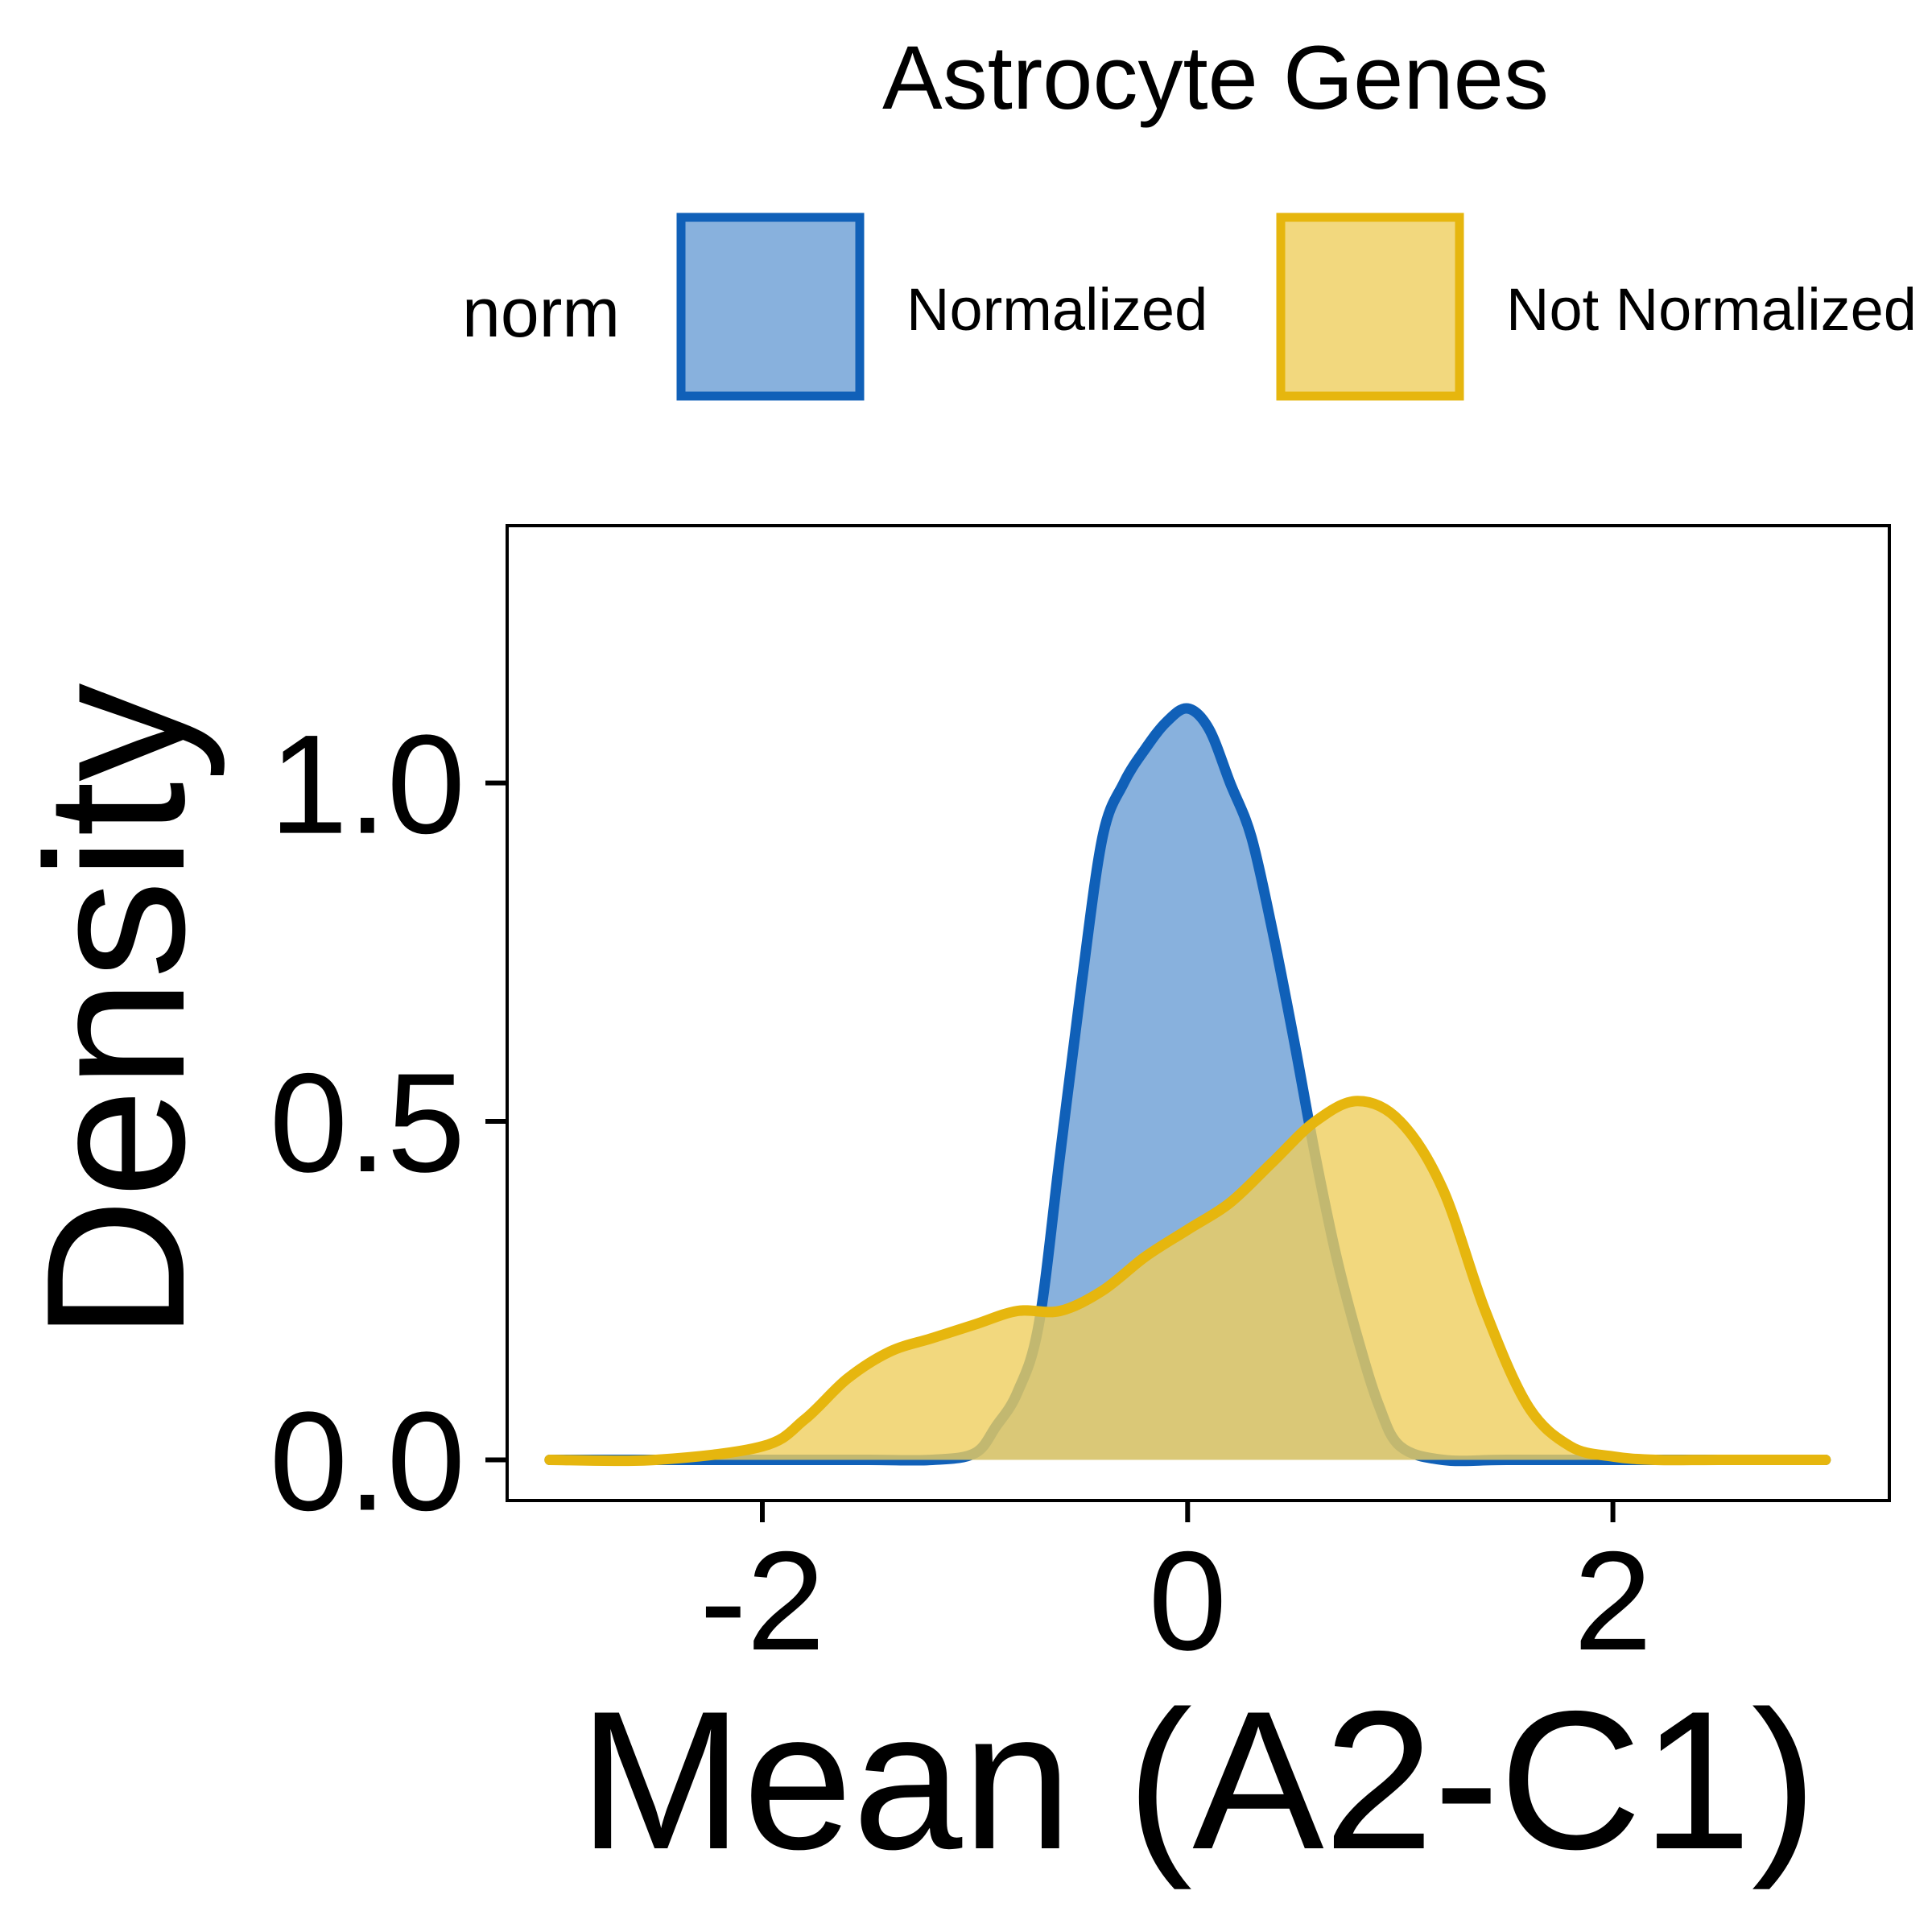 This screenshot has width=1932, height=1932. Describe the element at coordinates (115, 1011) in the screenshot. I see `y-axis-title: Density` at that location.